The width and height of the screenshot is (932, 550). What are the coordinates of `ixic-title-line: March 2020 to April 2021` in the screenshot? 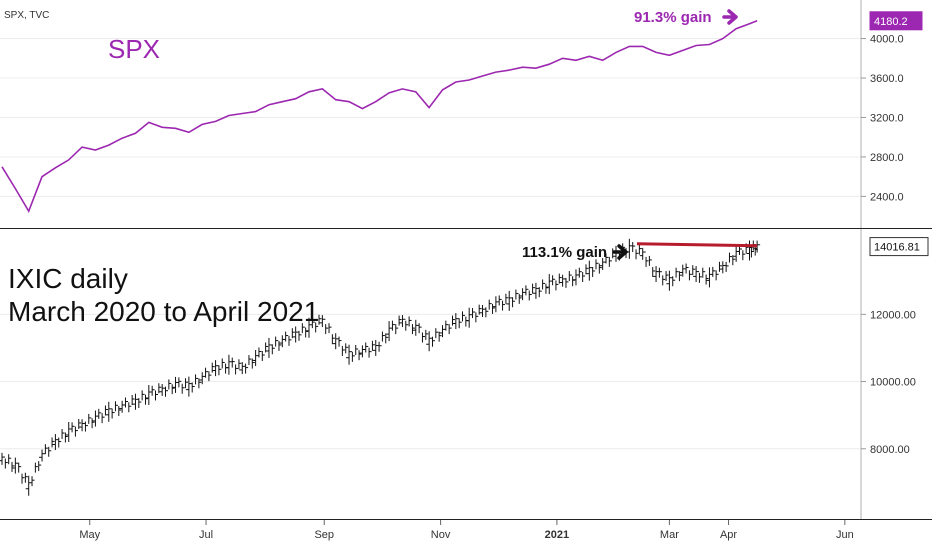 It's located at (163, 311).